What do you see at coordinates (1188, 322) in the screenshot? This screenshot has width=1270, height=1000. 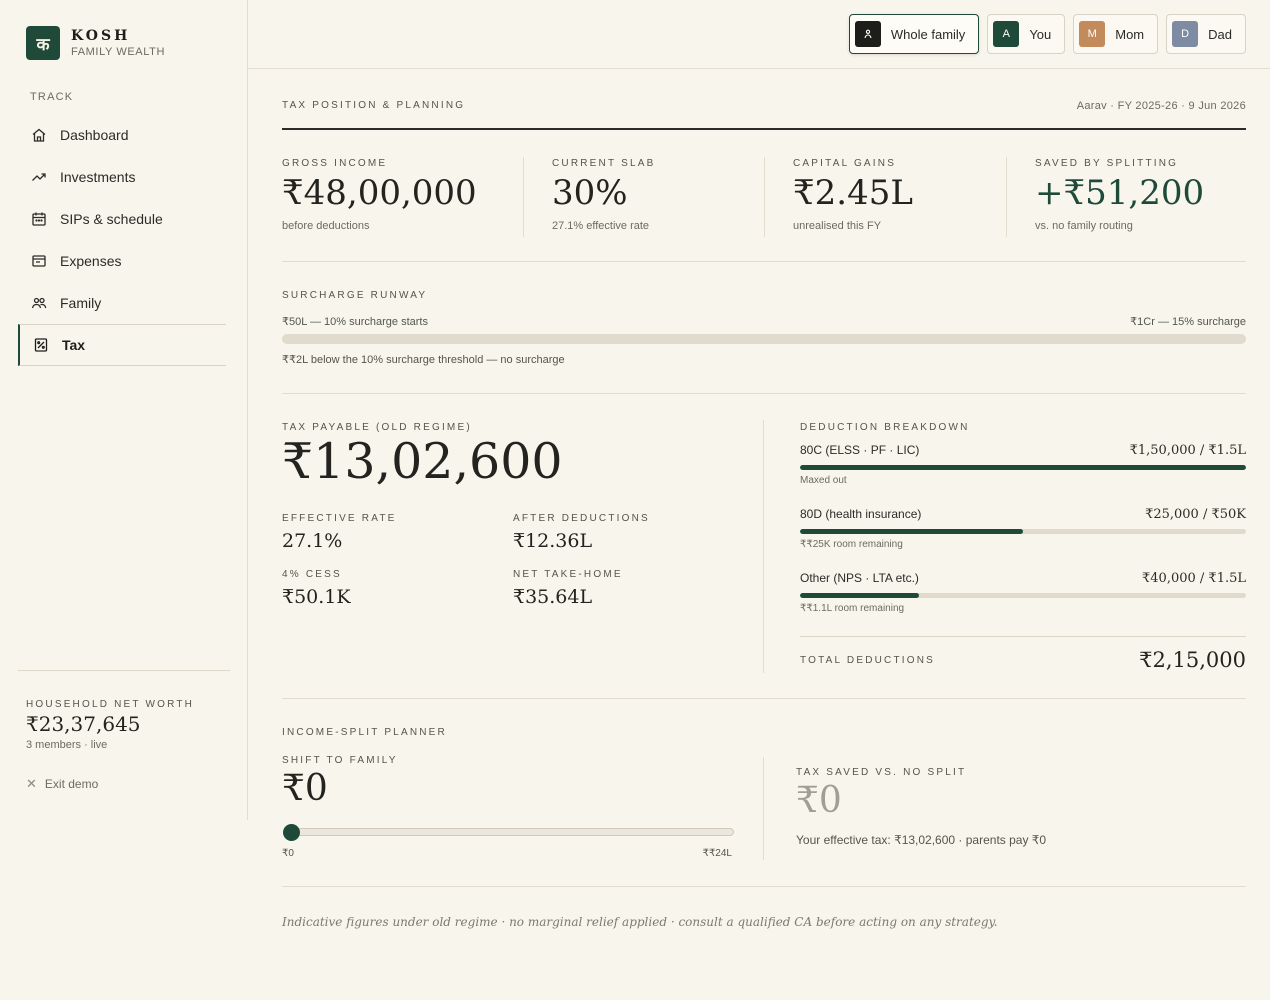 I see `runway-right-label: ₹1Cr — 15% surcharge` at bounding box center [1188, 322].